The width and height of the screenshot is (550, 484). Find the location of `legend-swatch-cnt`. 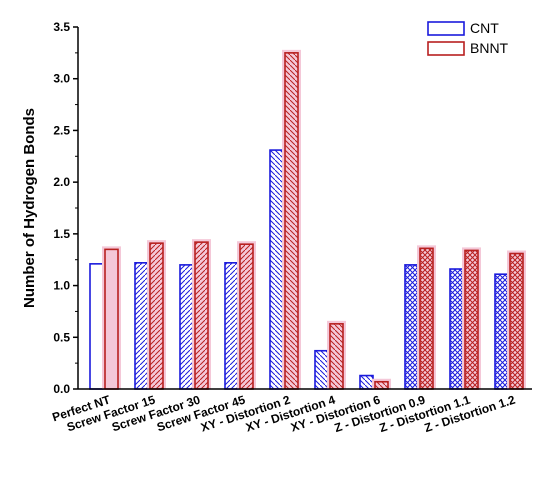

legend-swatch-cnt is located at coordinates (446, 28).